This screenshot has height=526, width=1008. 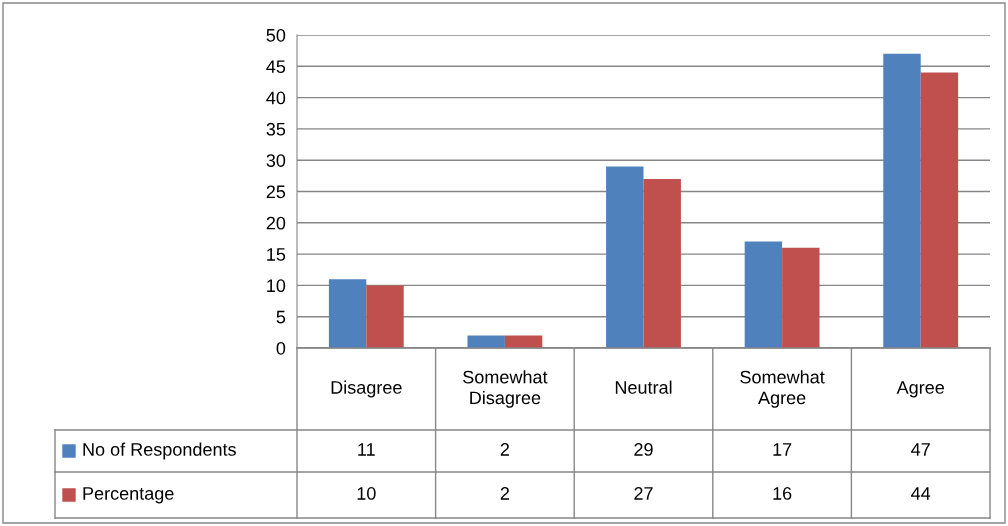 What do you see at coordinates (643, 449) in the screenshot?
I see `data-label: 29` at bounding box center [643, 449].